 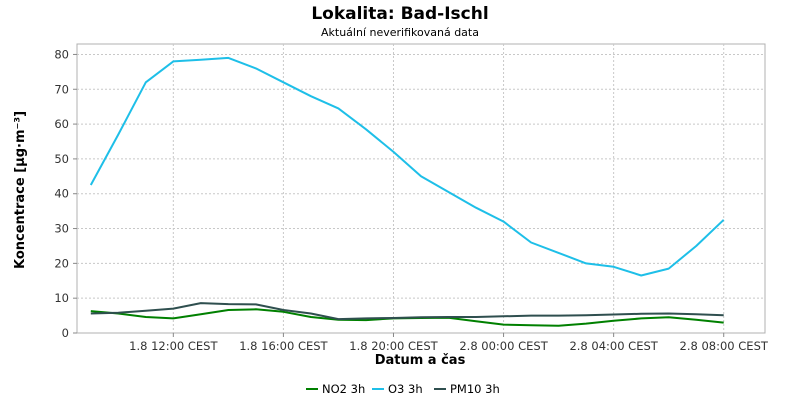 What do you see at coordinates (343, 389) in the screenshot?
I see `legend-label: NO2 3h` at bounding box center [343, 389].